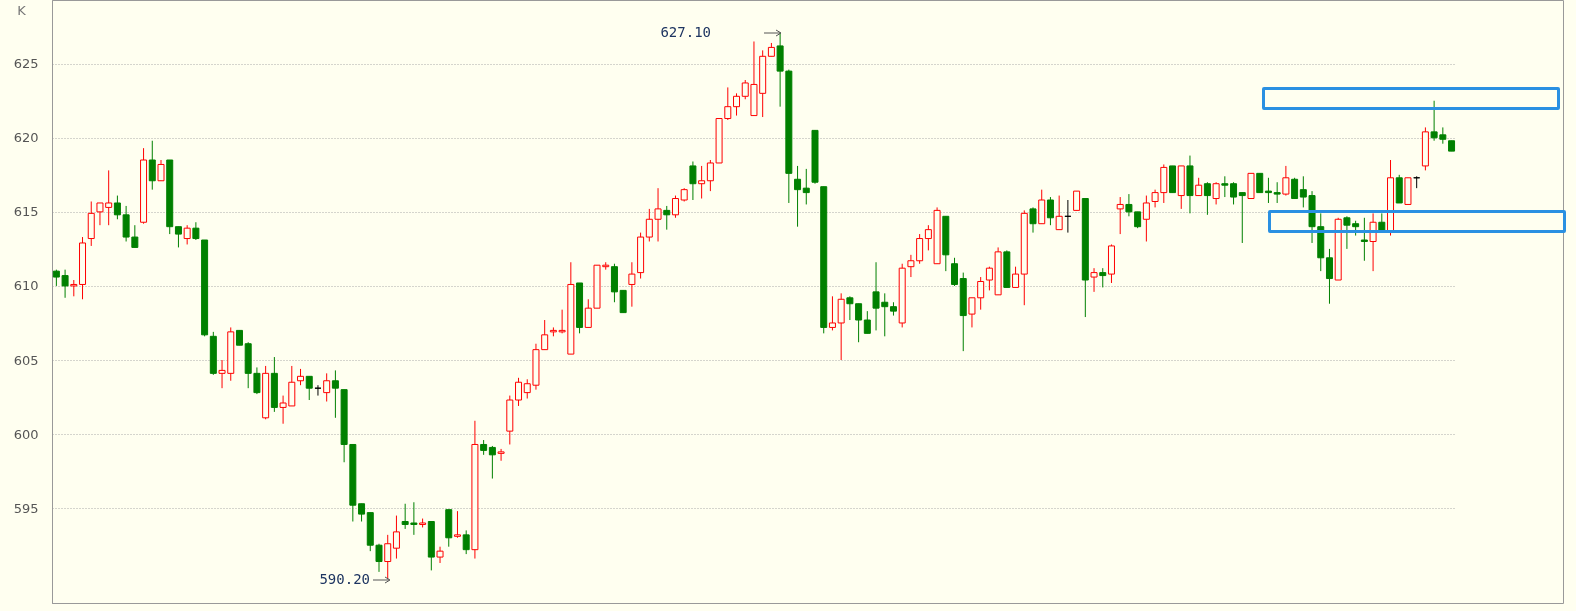  What do you see at coordinates (22, 10) in the screenshot?
I see `chart-title: K` at bounding box center [22, 10].